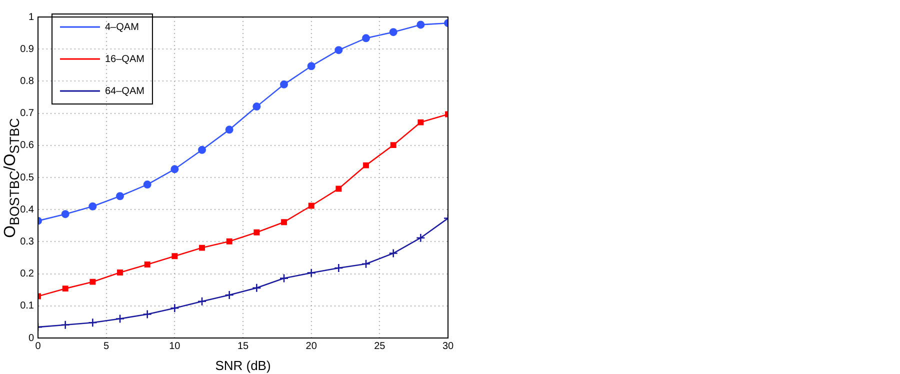 The height and width of the screenshot is (374, 900). What do you see at coordinates (27, 178) in the screenshot?
I see `y-tick-label: 0.5` at bounding box center [27, 178].